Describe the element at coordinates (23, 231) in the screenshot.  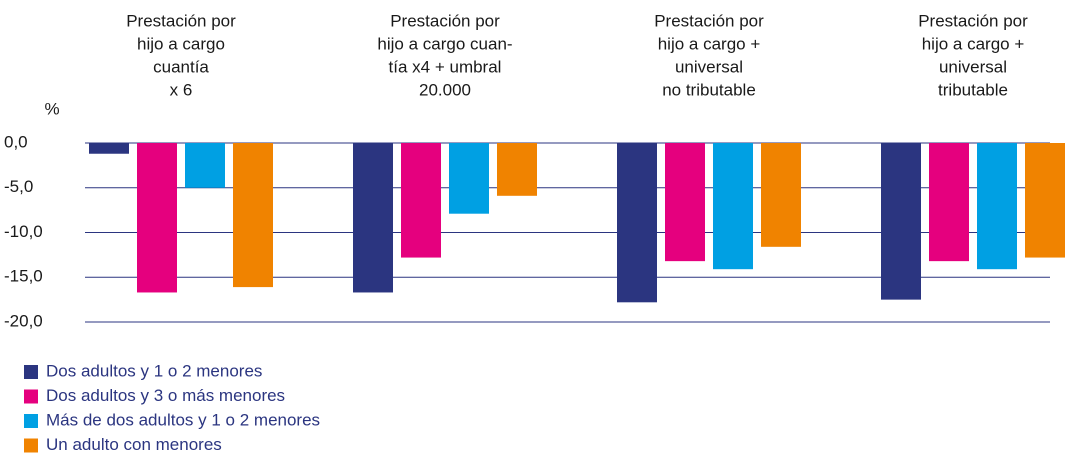
I see `y-tick-label: -10,0` at that location.